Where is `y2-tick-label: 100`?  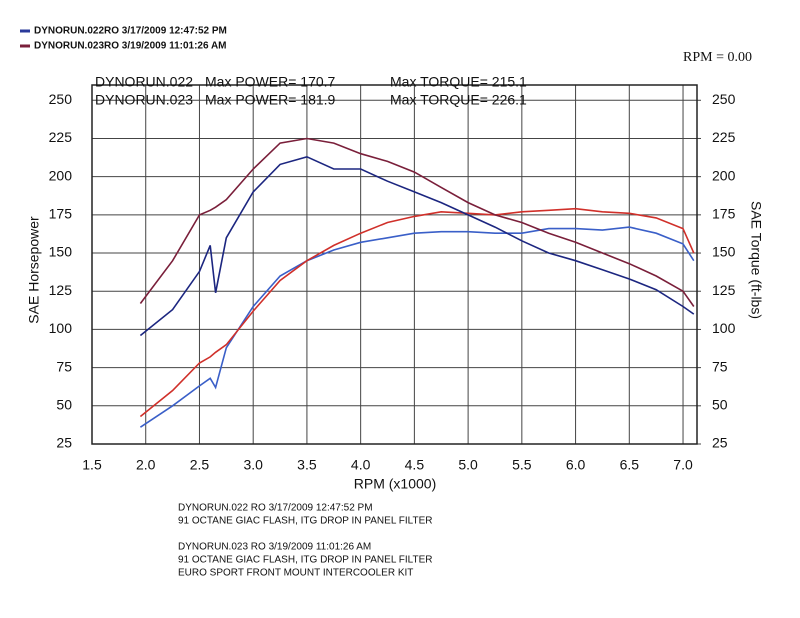
y2-tick-label: 100 is located at coordinates (724, 328).